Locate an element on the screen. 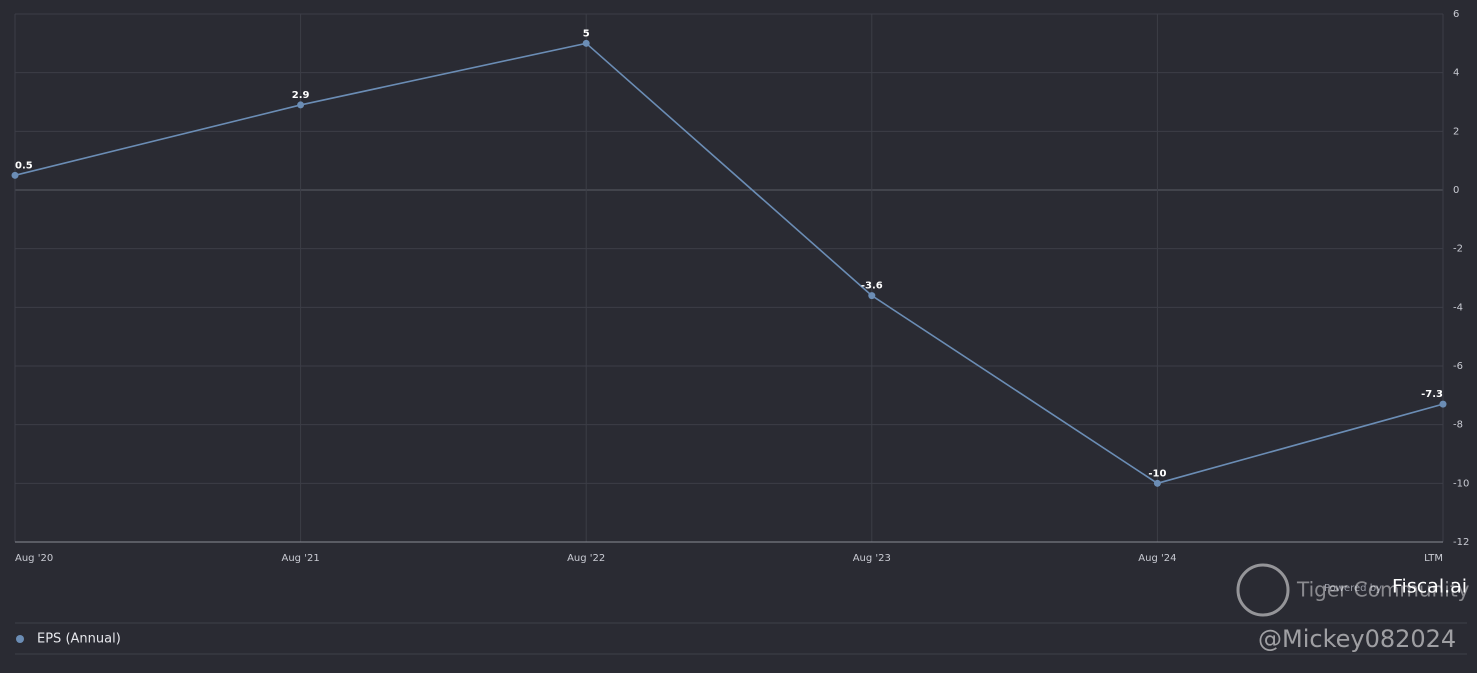 The height and width of the screenshot is (673, 1477). legend-label: EPS (Annual) is located at coordinates (79, 639).